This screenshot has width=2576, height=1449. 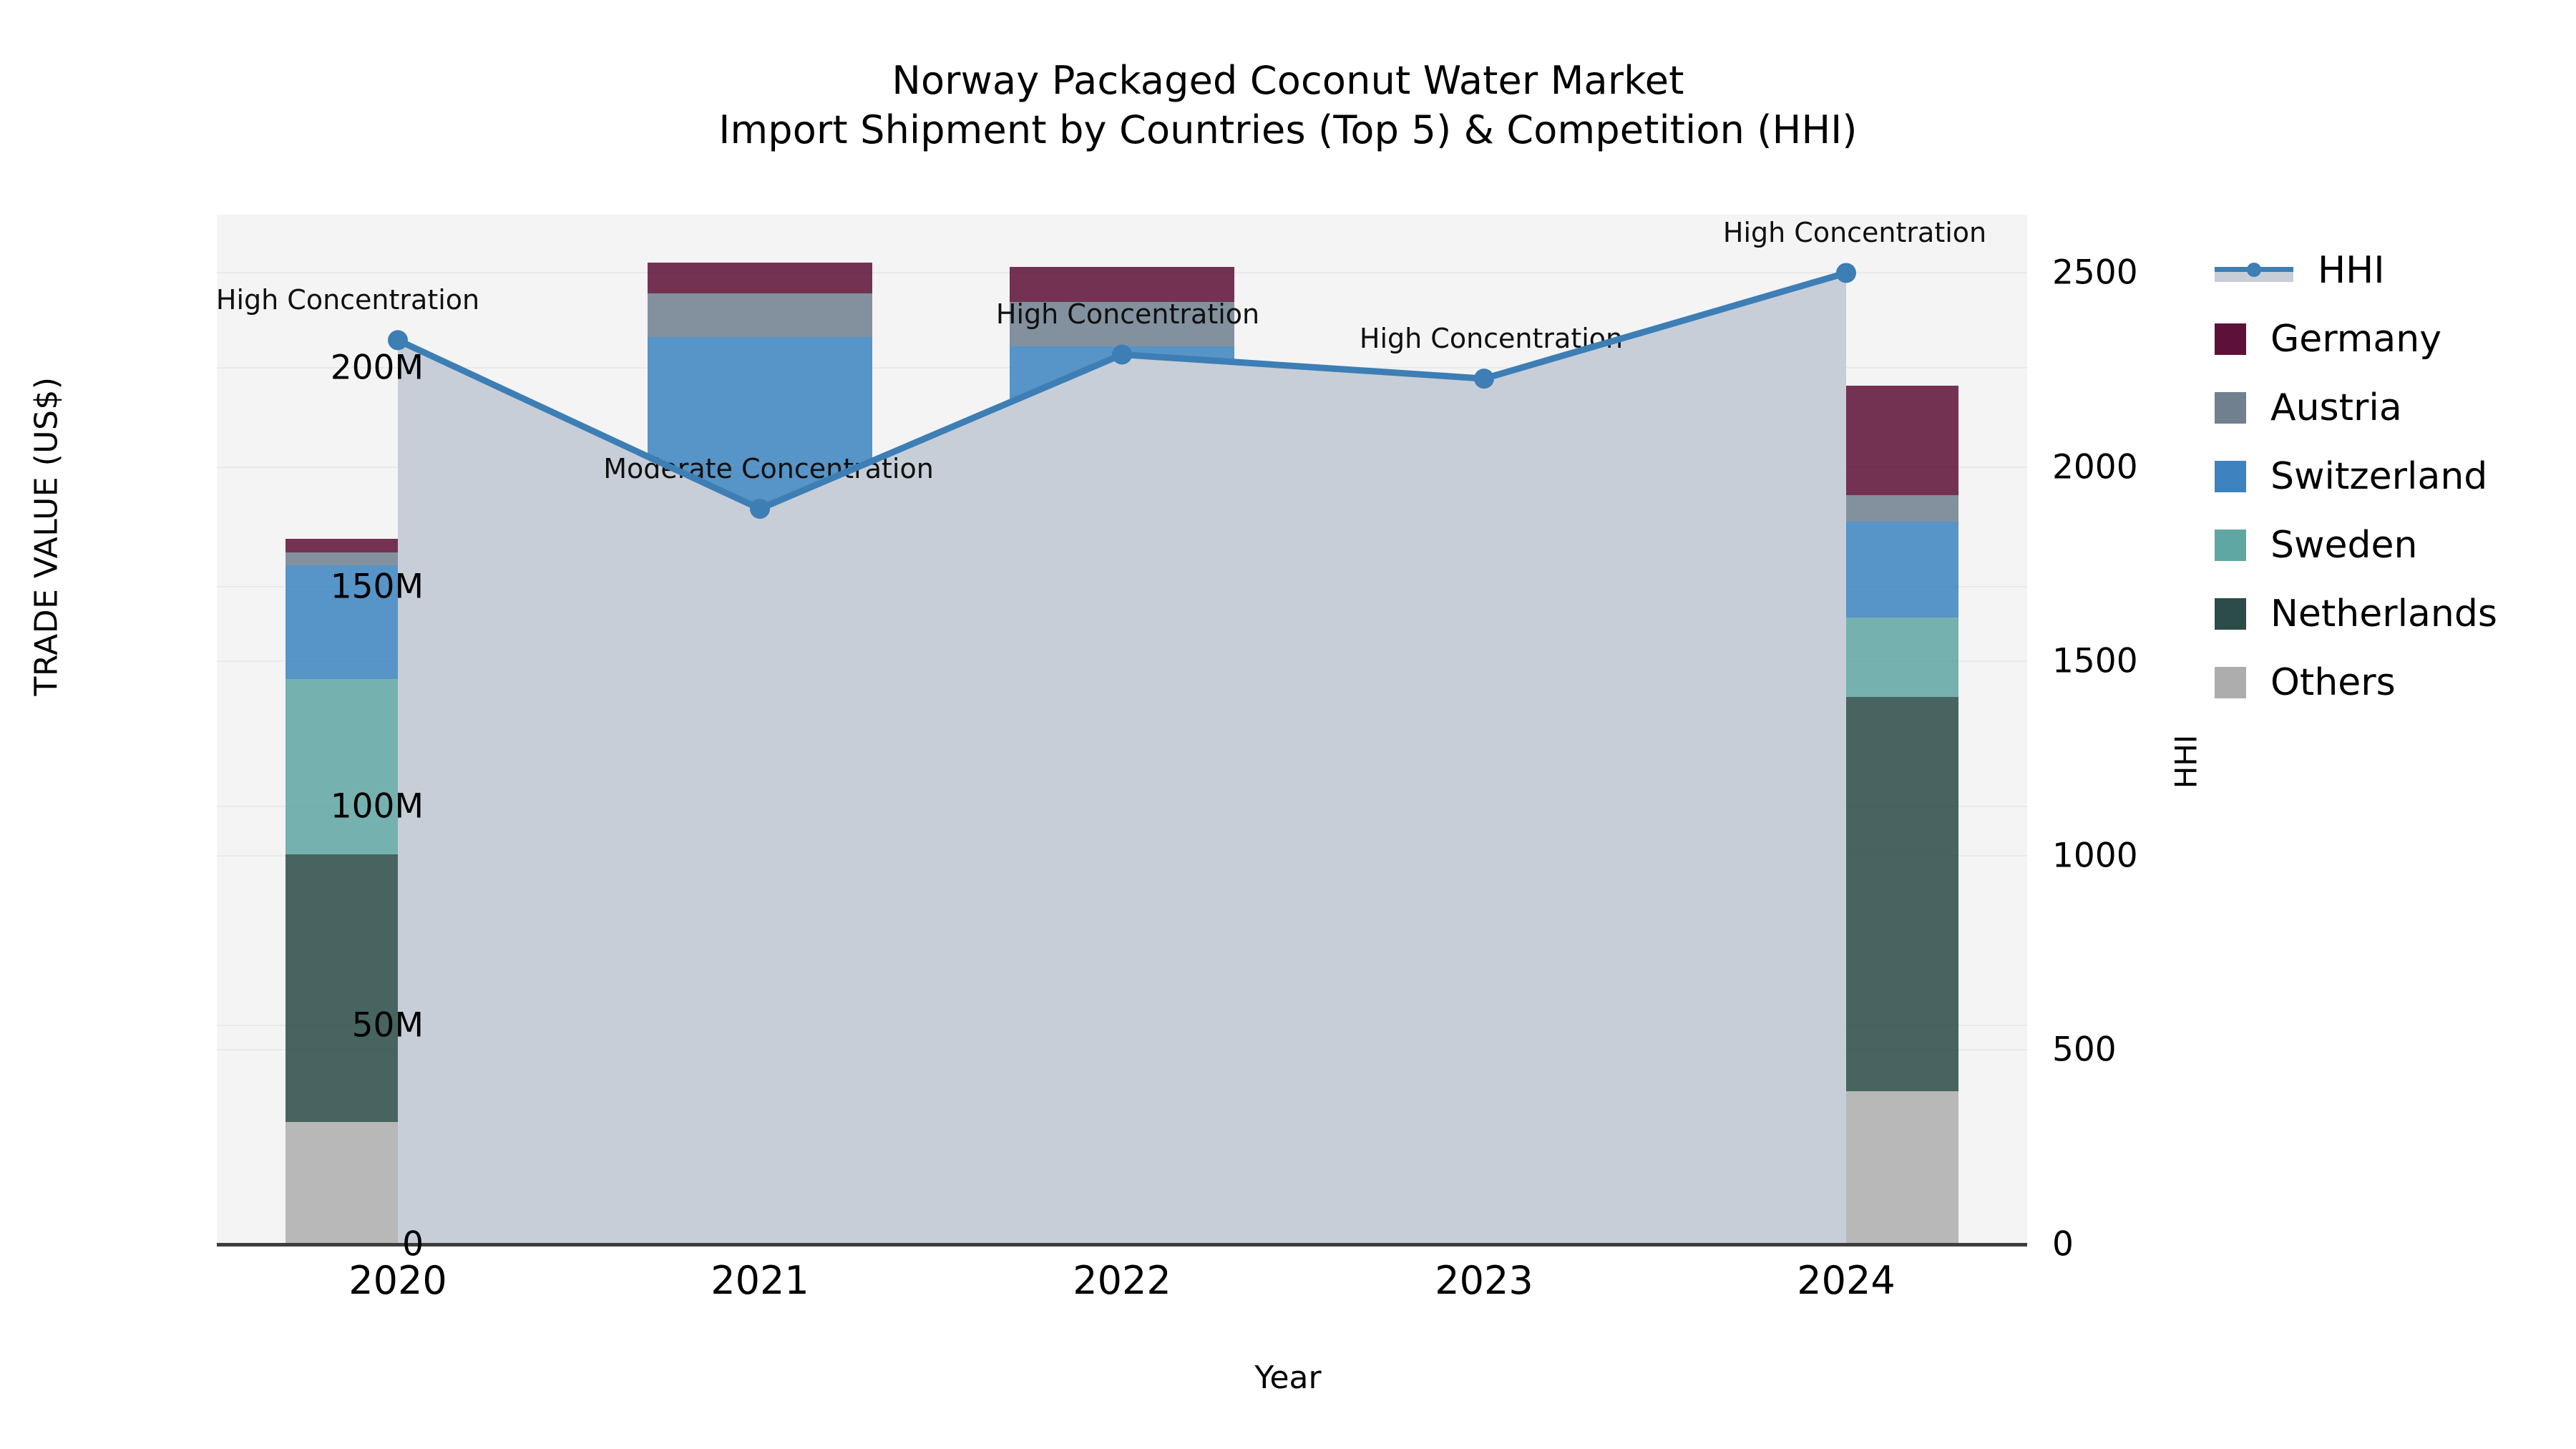 I want to click on bar-group-2023, so click(x=1484, y=812).